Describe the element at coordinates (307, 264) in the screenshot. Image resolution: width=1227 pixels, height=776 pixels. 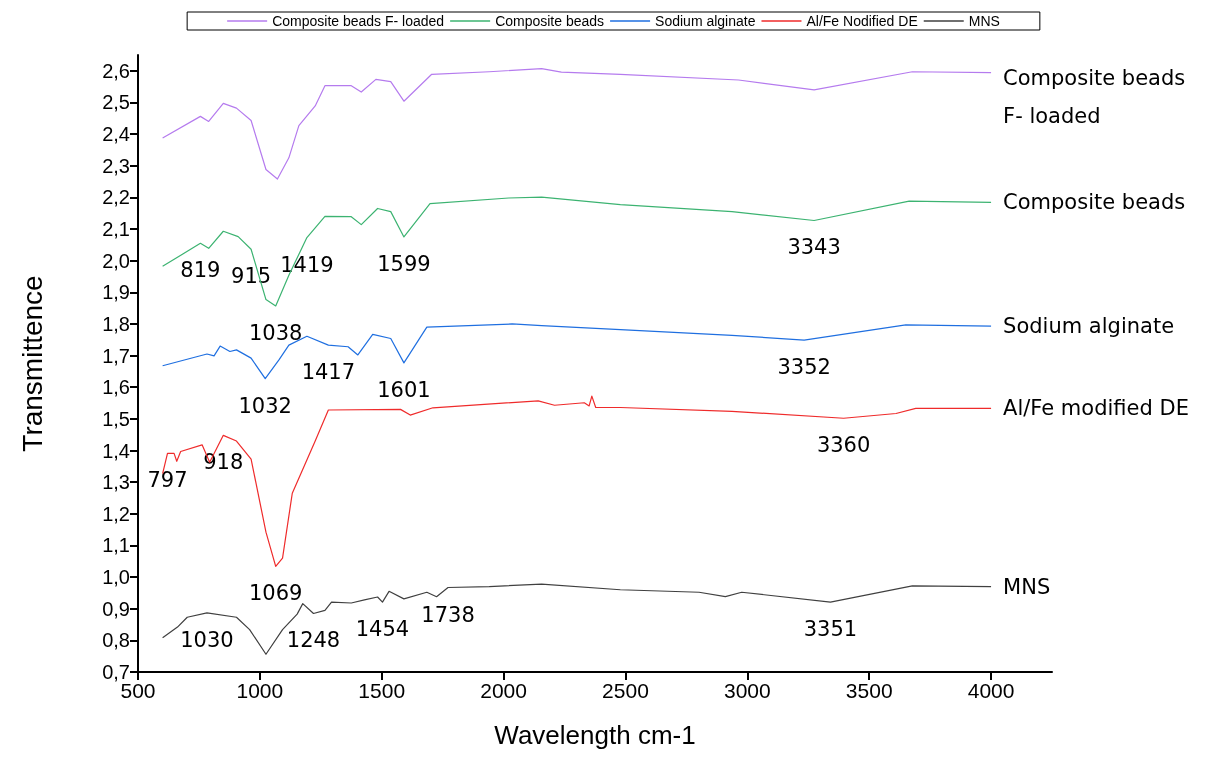
I see `annotation: 1419` at that location.